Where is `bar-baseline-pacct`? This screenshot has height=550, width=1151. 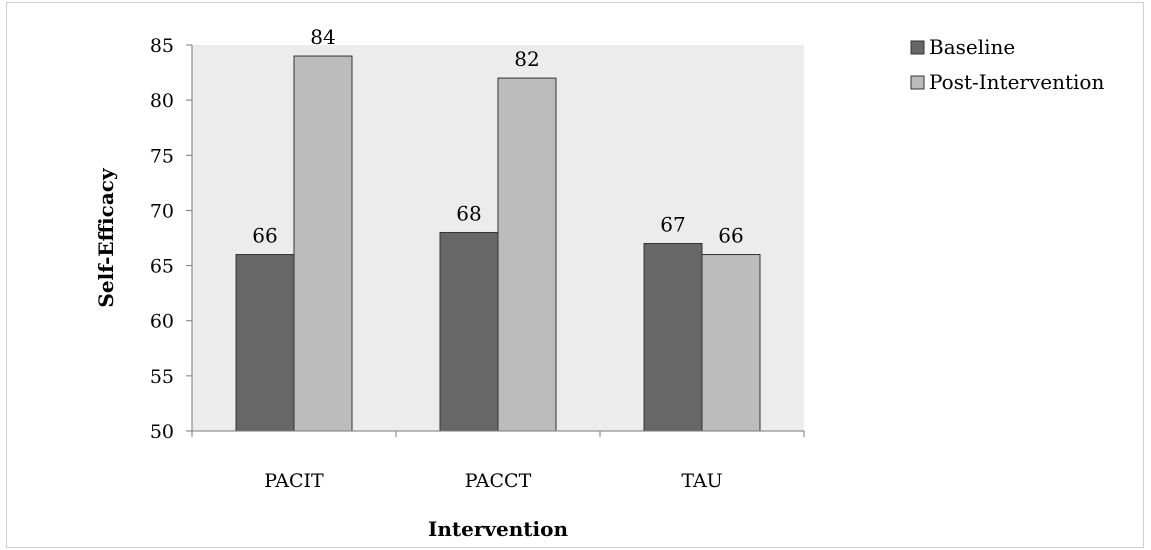
bar-baseline-pacct is located at coordinates (469, 331).